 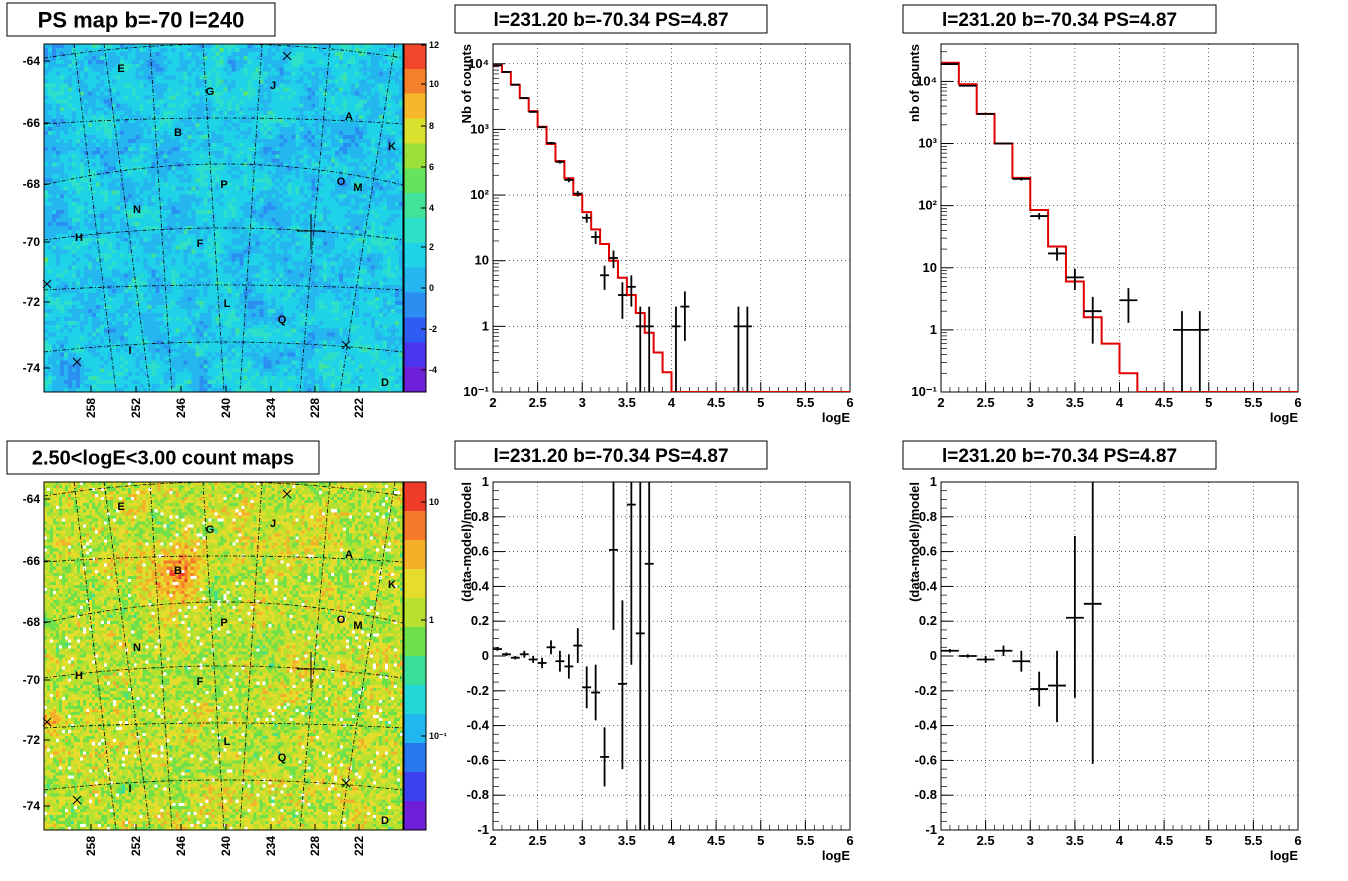 What do you see at coordinates (141, 19) in the screenshot?
I see `map-top-title: PS map b=-70 l=240` at bounding box center [141, 19].